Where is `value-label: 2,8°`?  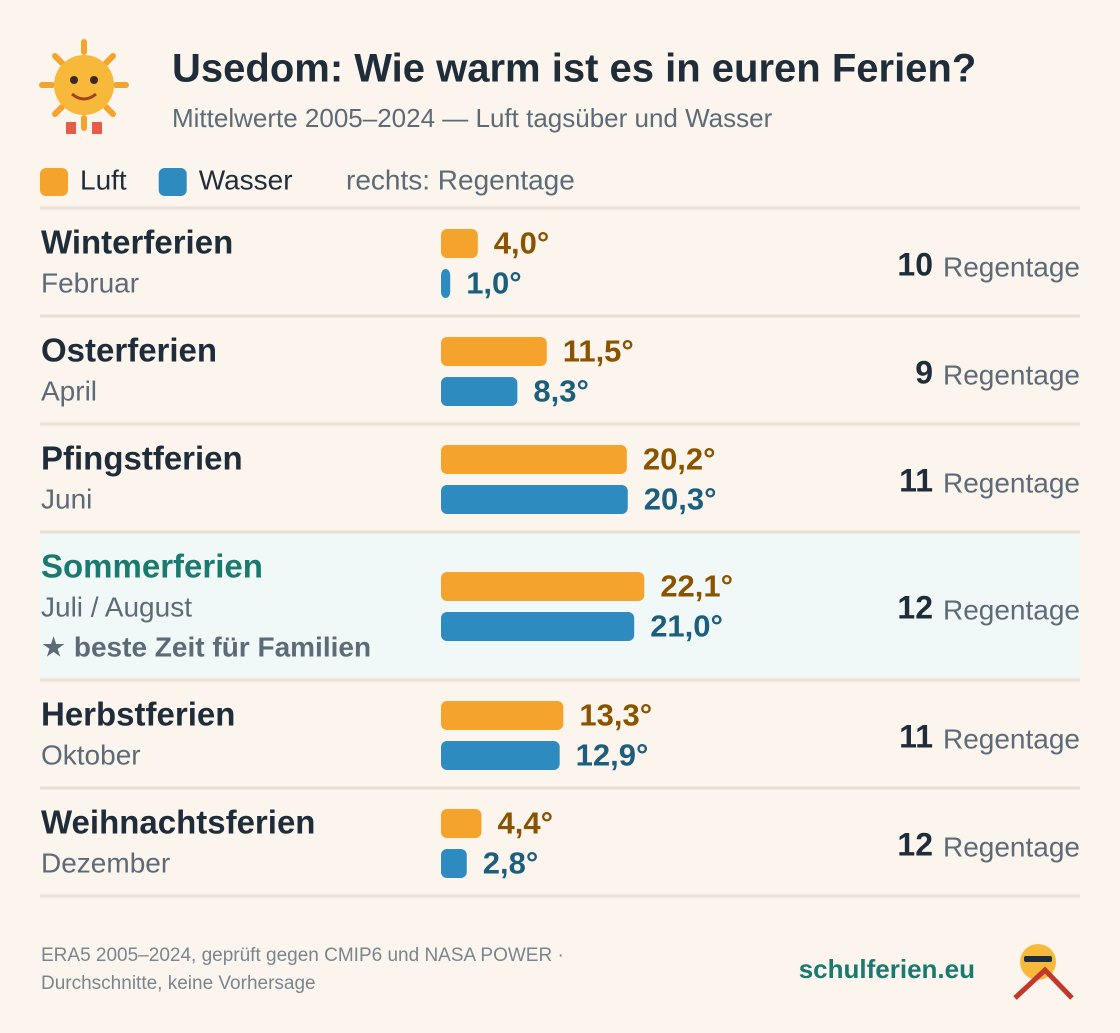
value-label: 2,8° is located at coordinates (511, 863).